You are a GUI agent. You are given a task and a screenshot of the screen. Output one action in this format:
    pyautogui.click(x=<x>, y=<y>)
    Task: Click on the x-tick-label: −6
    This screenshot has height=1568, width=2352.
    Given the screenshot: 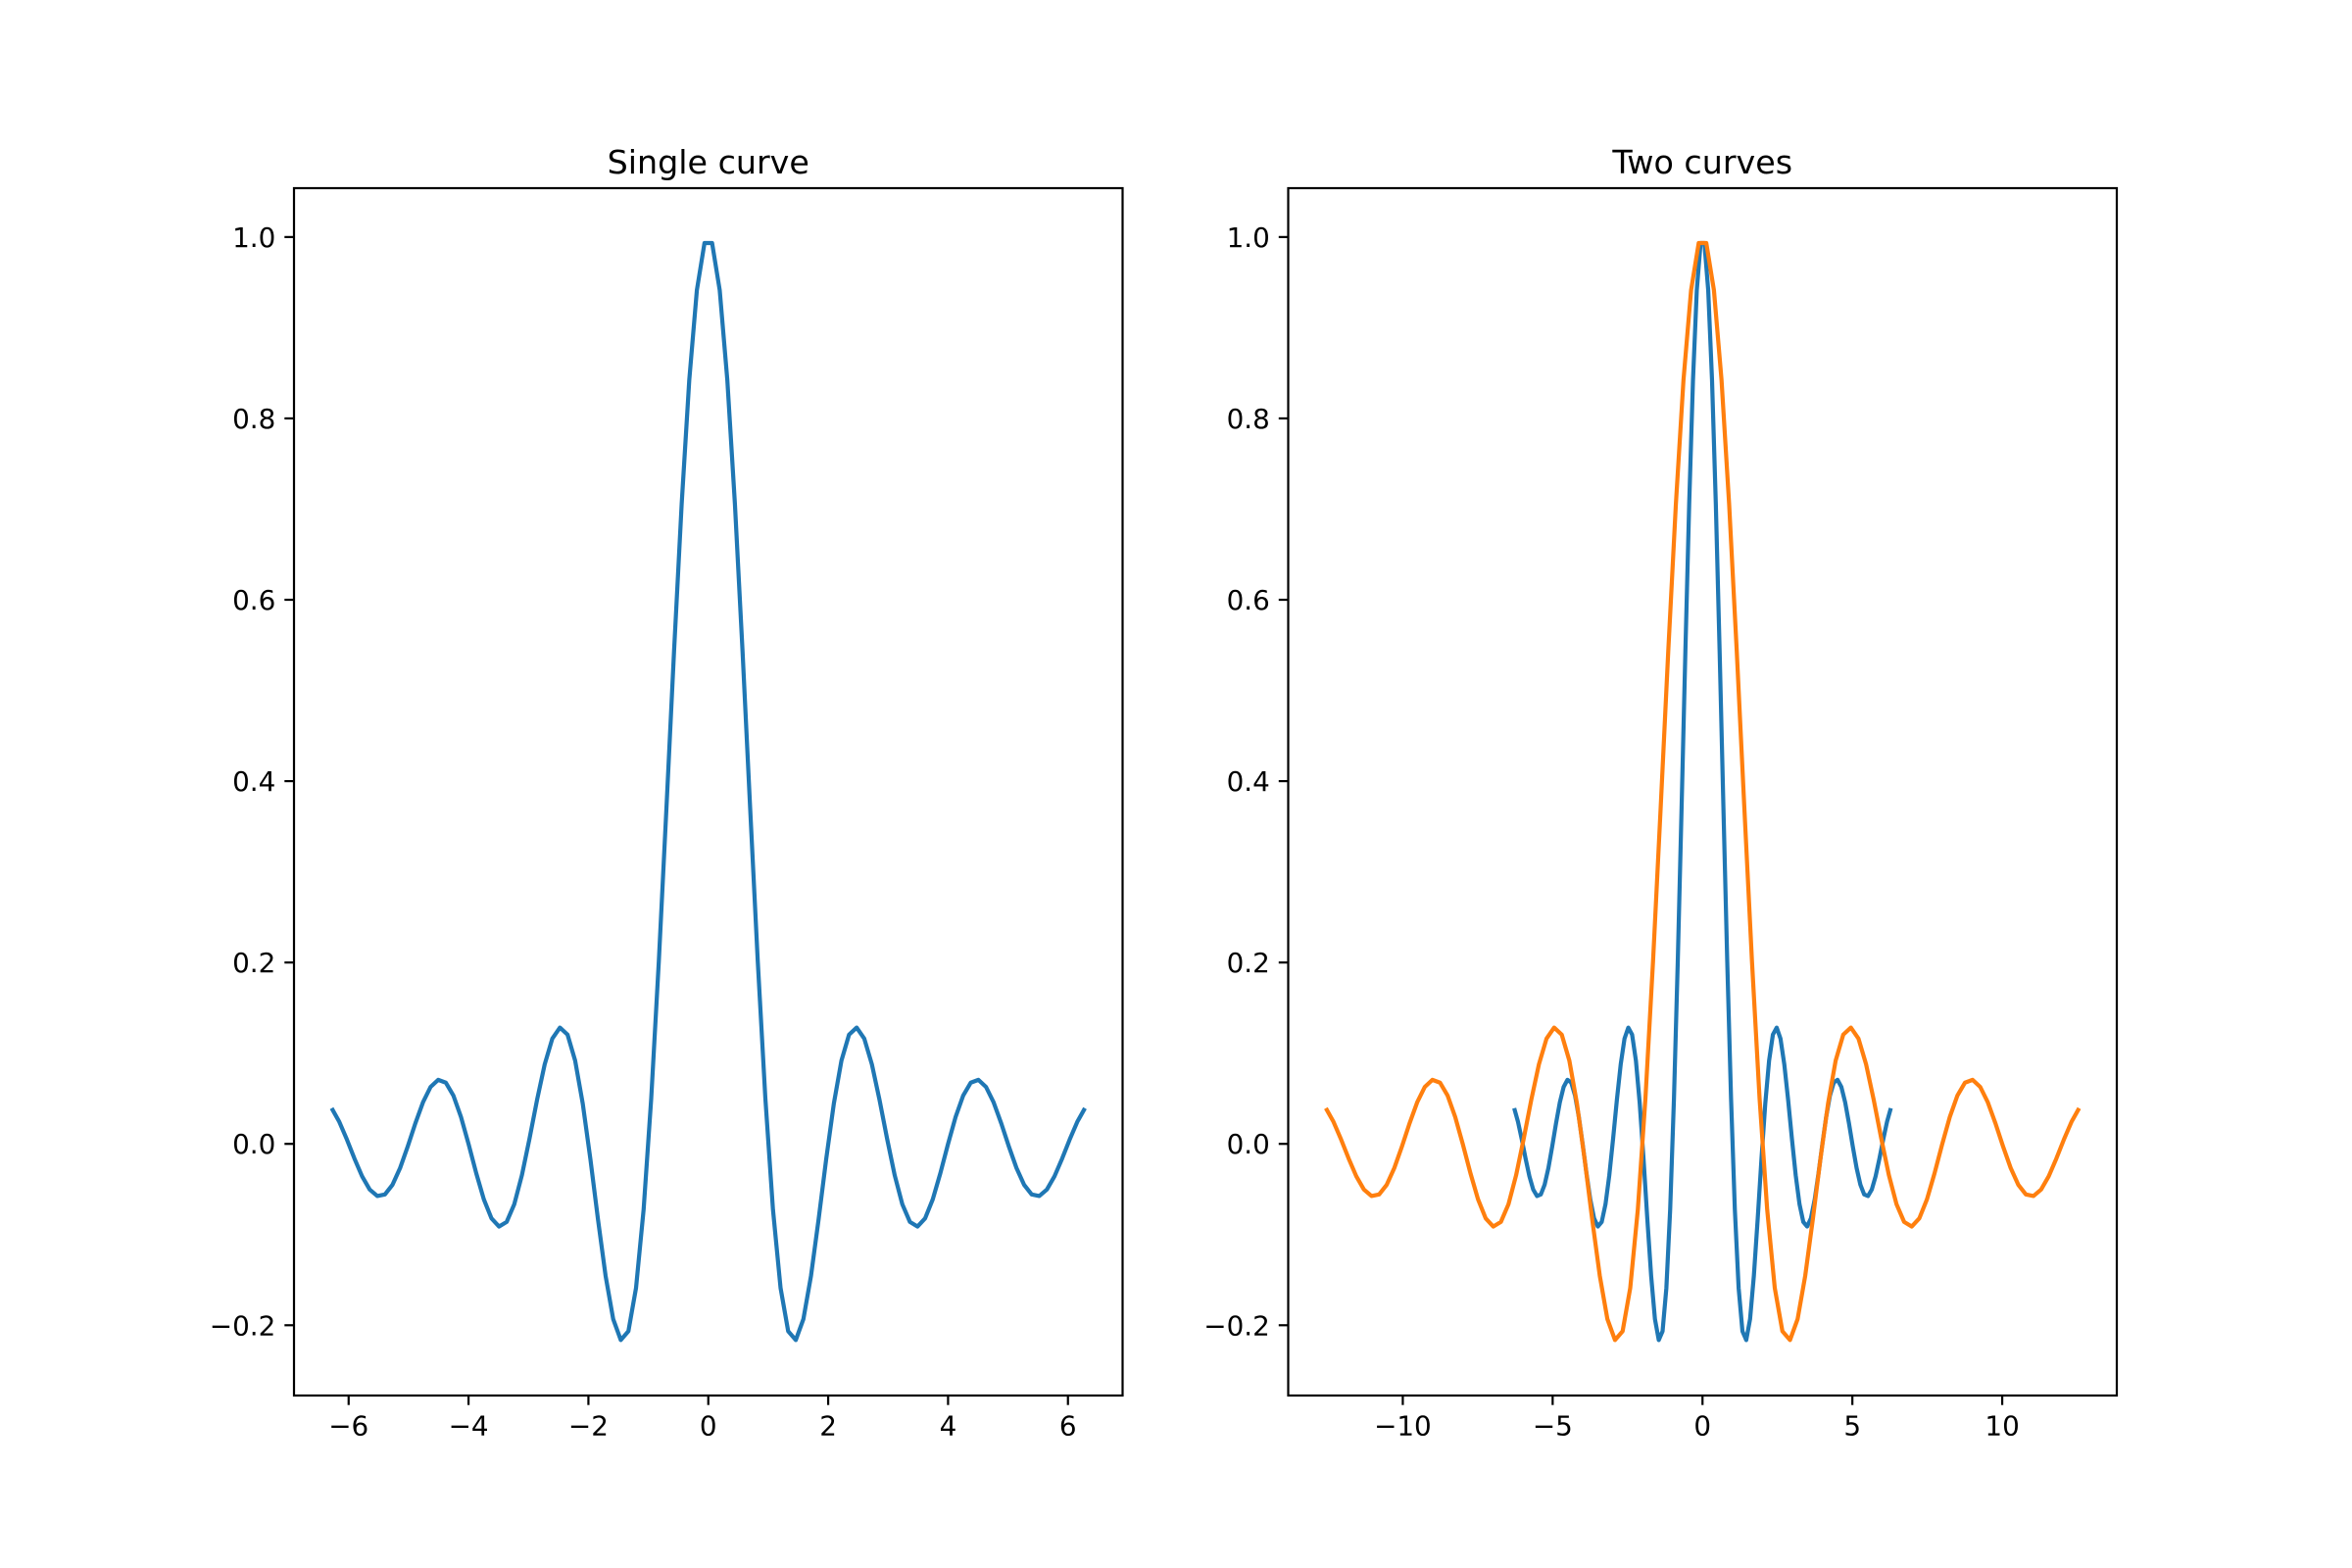 What is the action you would take?
    pyautogui.click(x=348, y=1426)
    